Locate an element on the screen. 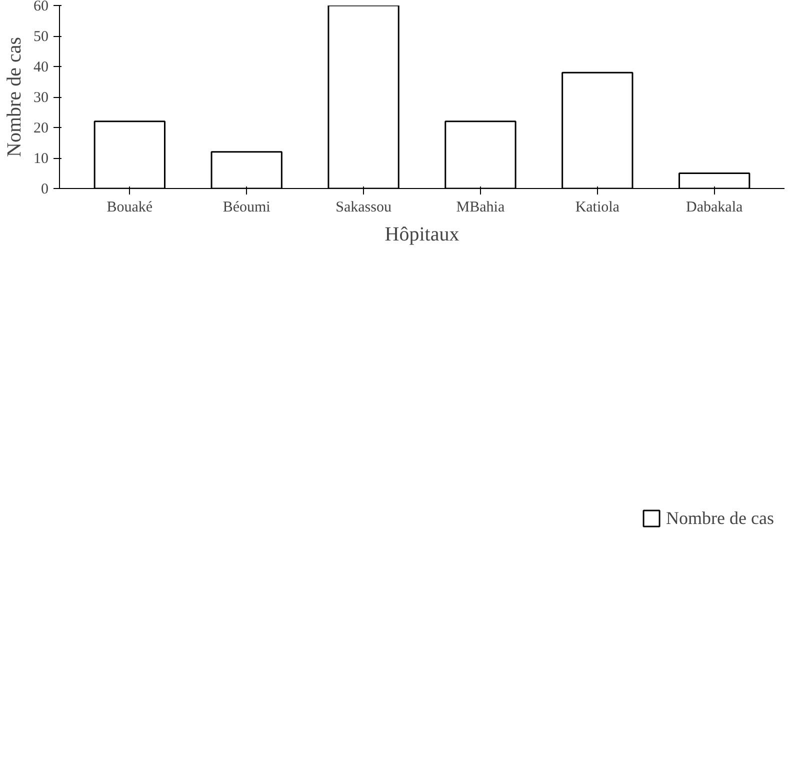 The width and height of the screenshot is (789, 768). y-tick-label: 40 is located at coordinates (41, 68).